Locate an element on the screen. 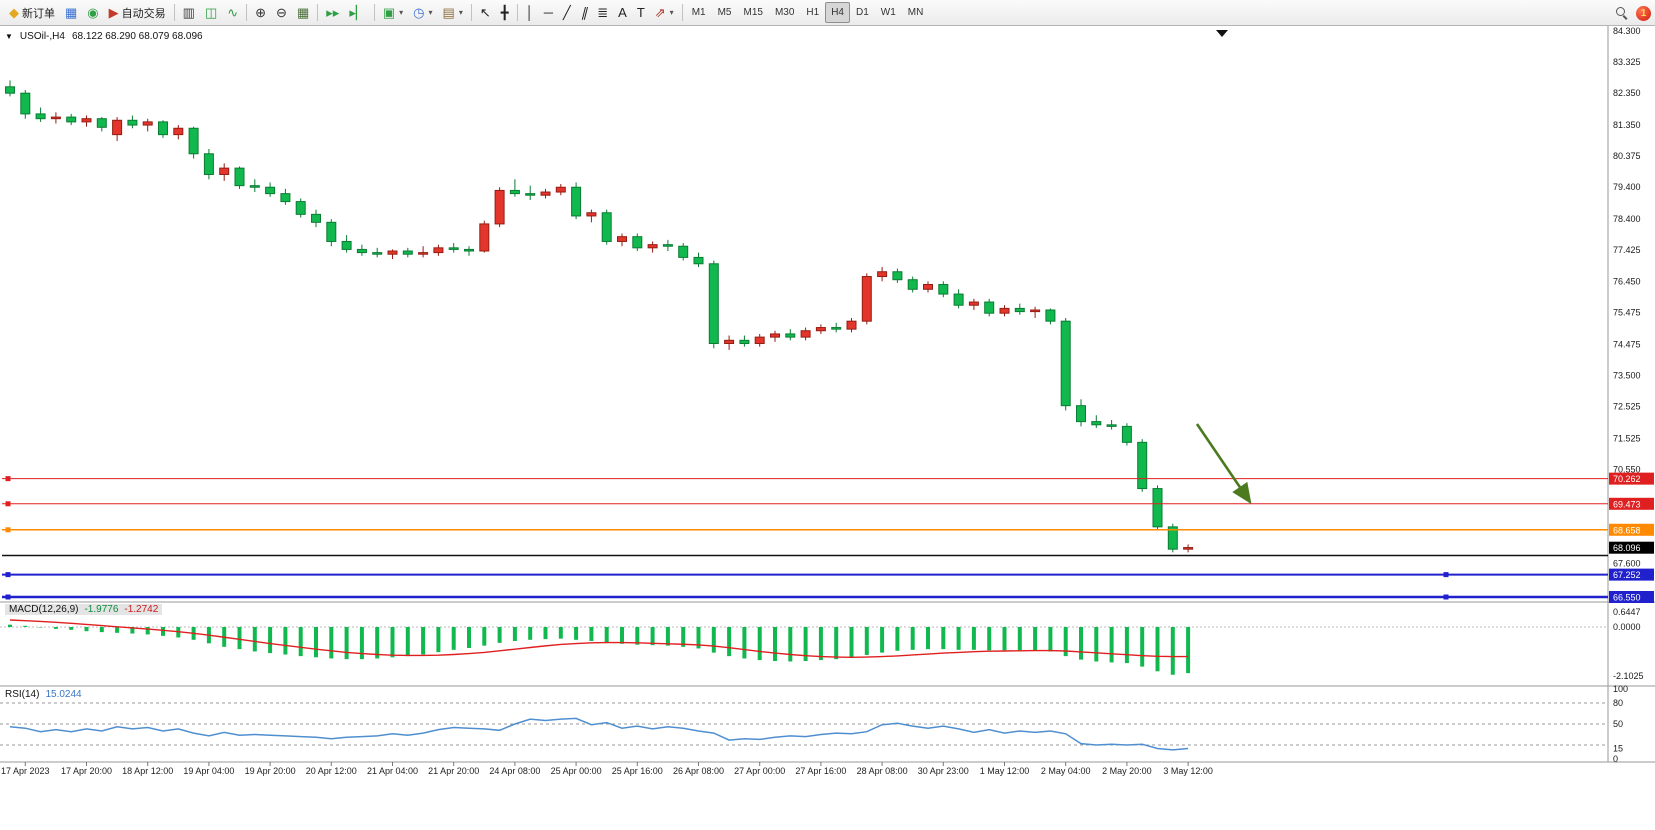 The width and height of the screenshot is (1655, 830). collapse-triangle-icon: ▼ is located at coordinates (9, 36).